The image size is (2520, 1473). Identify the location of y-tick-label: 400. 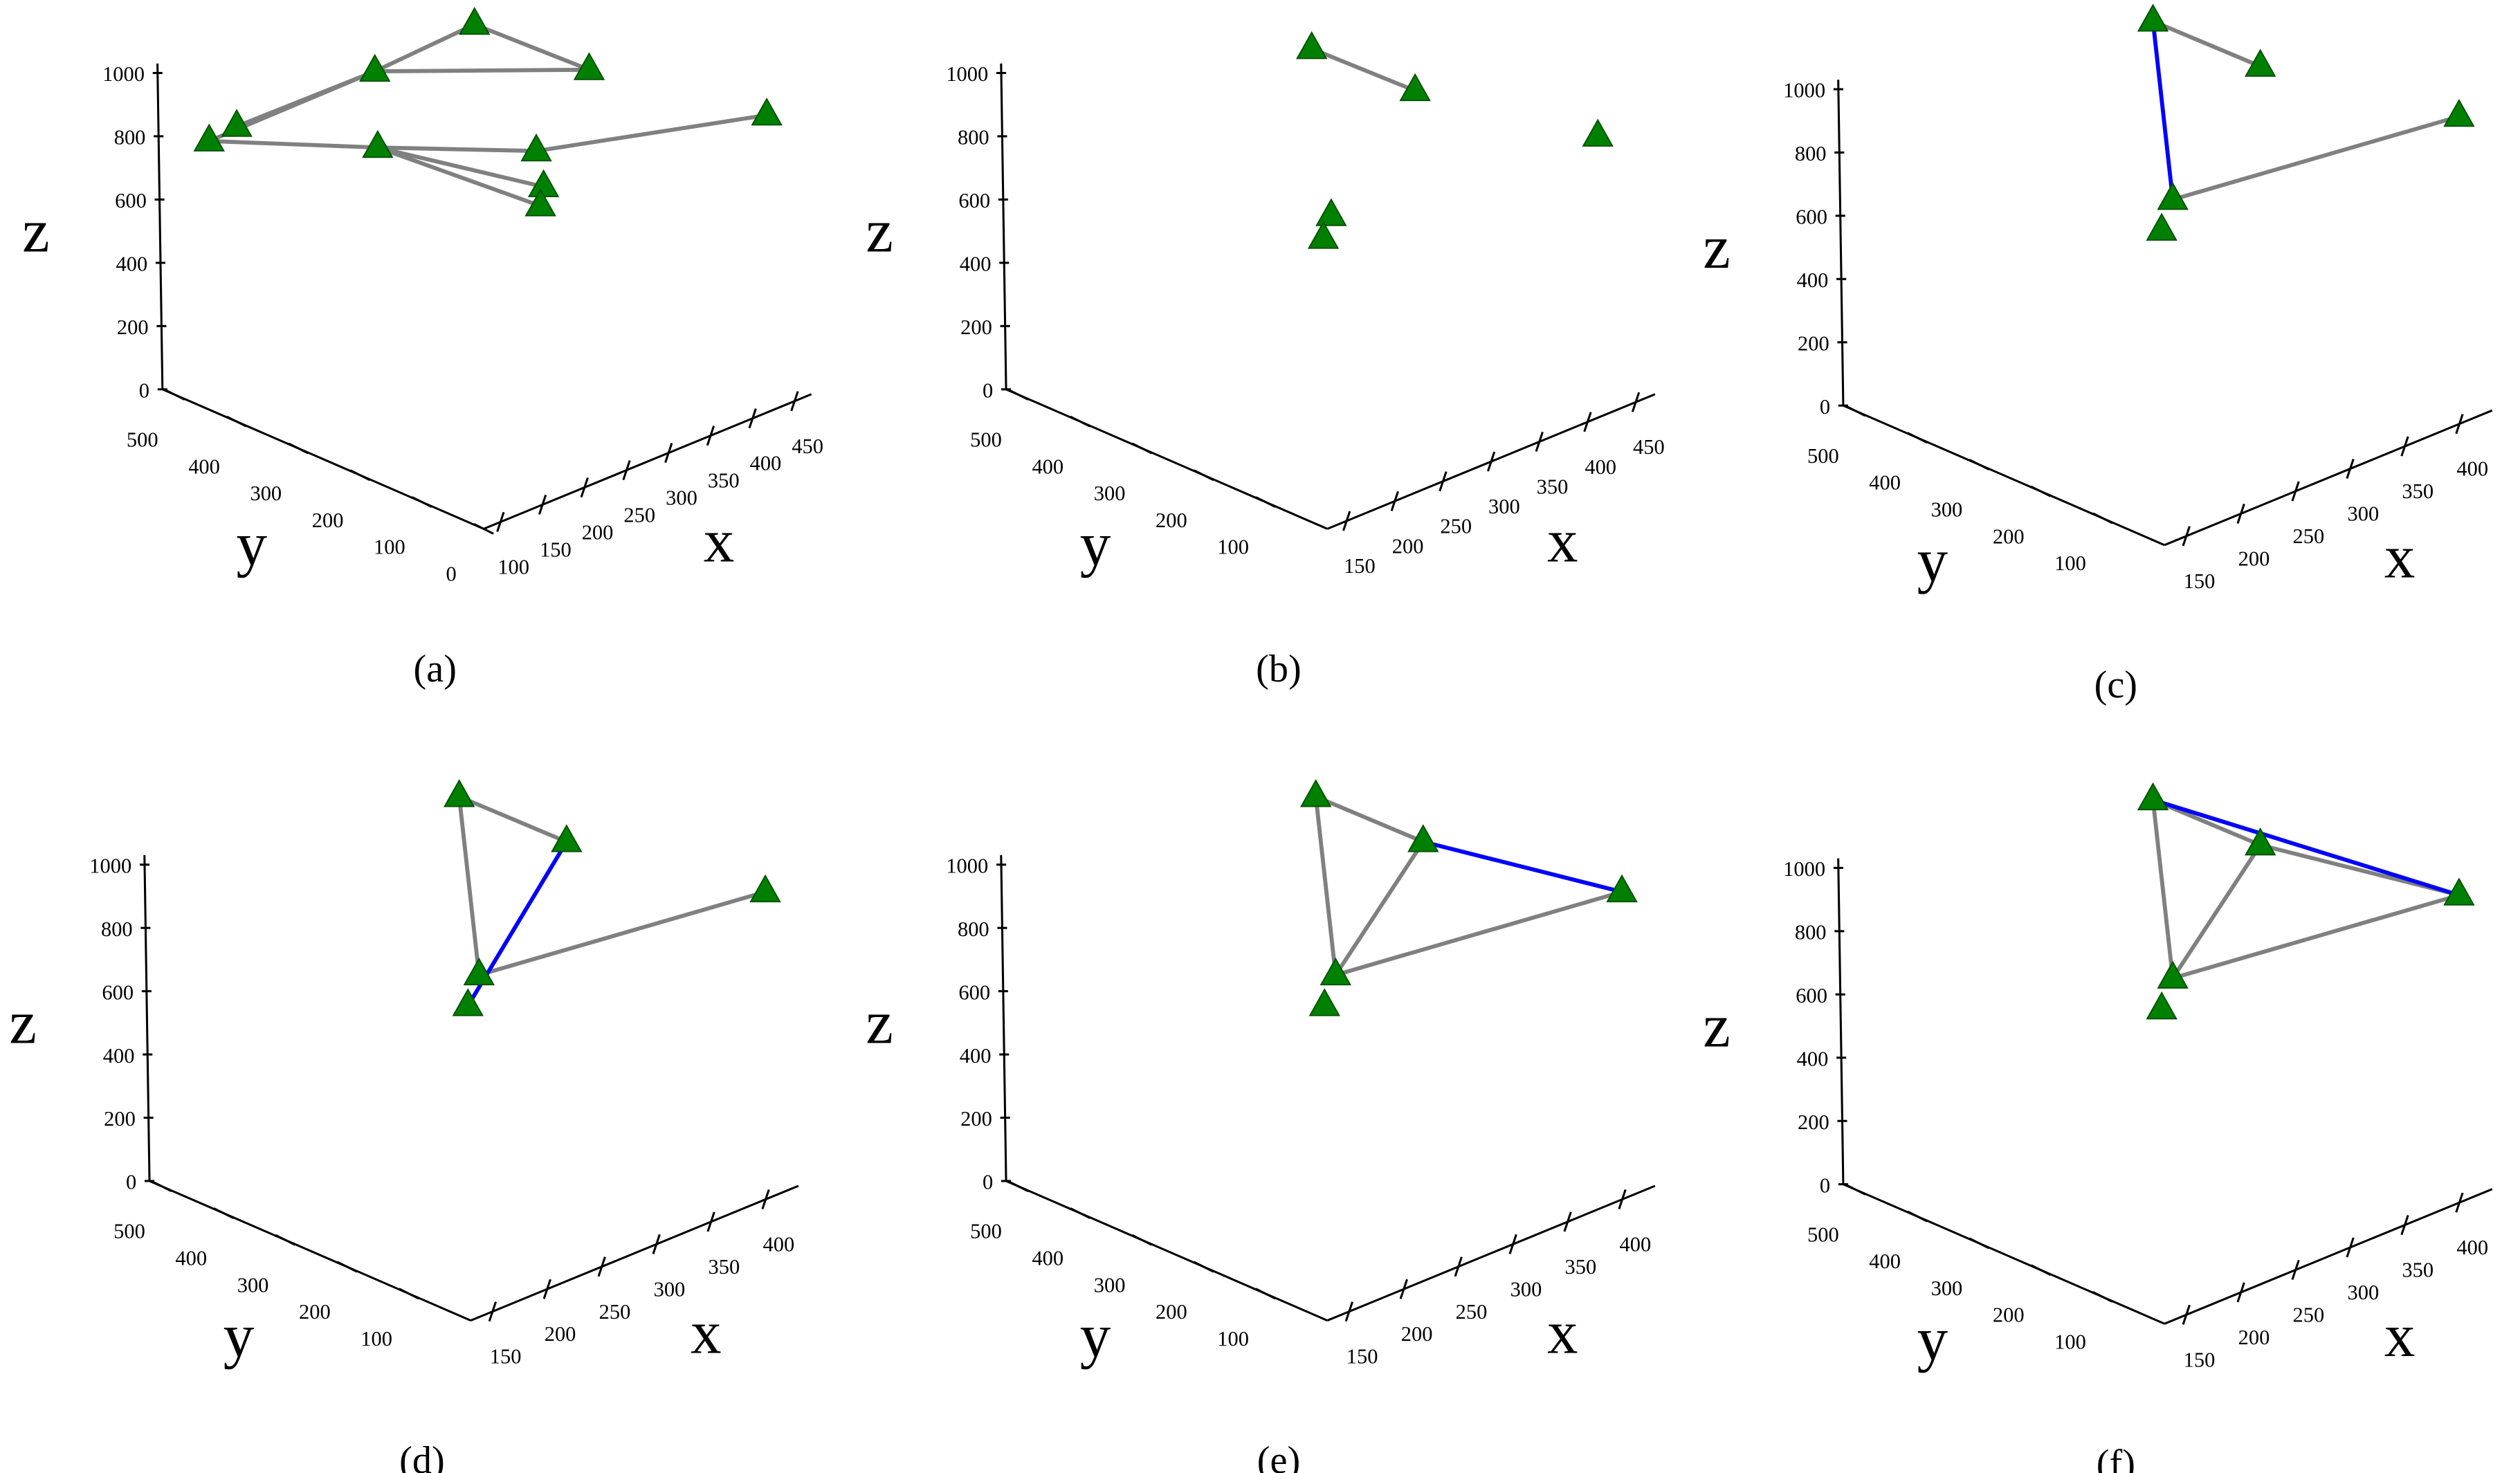
(1047, 1258).